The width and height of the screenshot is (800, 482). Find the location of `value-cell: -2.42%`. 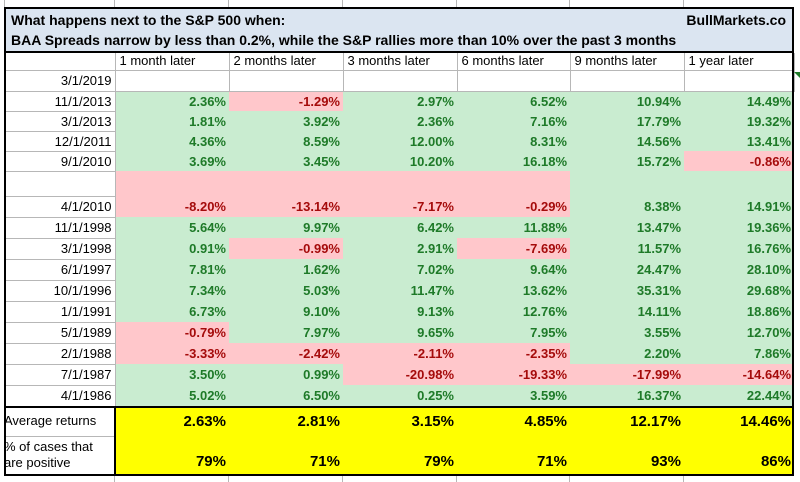

value-cell: -2.42% is located at coordinates (286, 353).